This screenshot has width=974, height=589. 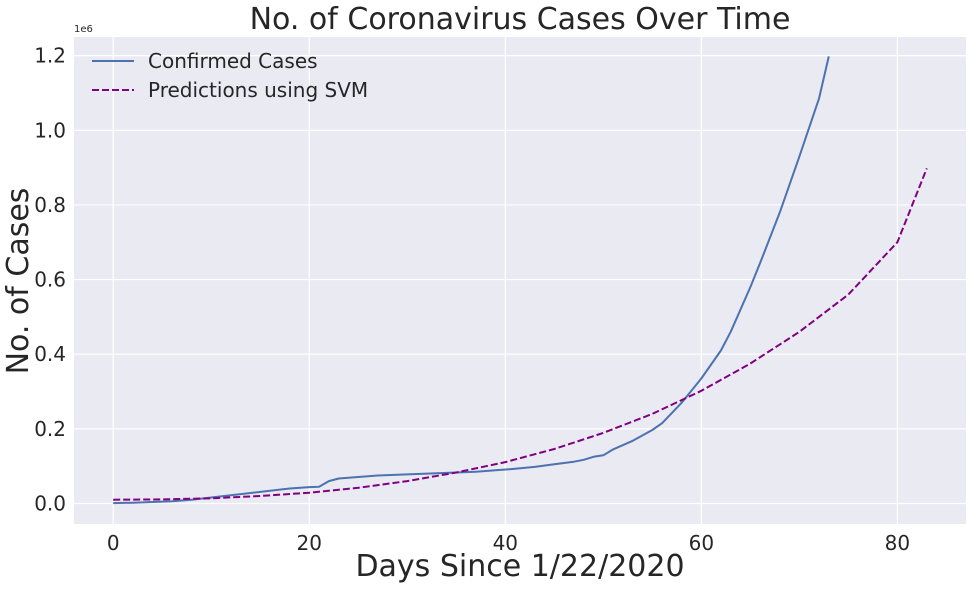 What do you see at coordinates (701, 543) in the screenshot?
I see `x-tick-label: 60` at bounding box center [701, 543].